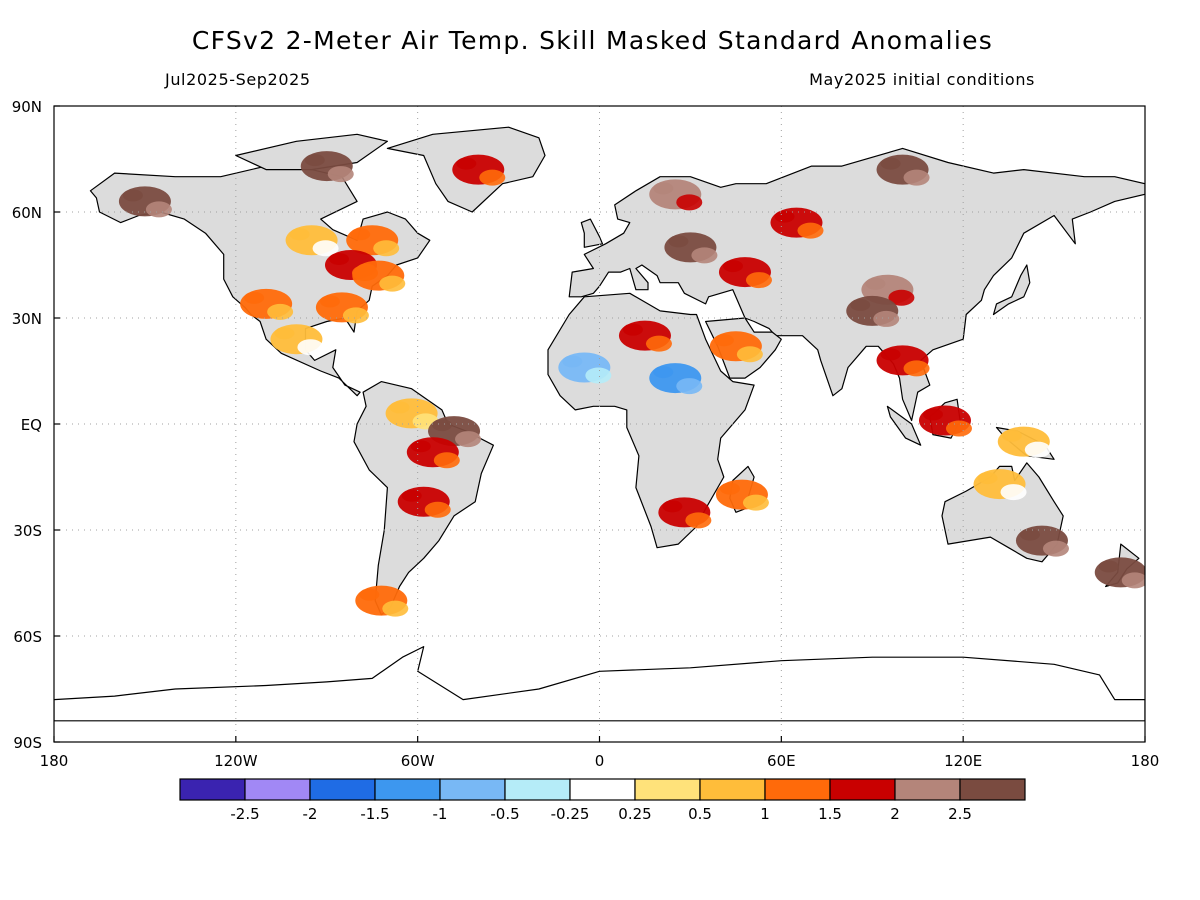 This screenshot has height=900, width=1200. What do you see at coordinates (570, 814) in the screenshot?
I see `colorbar-label: -0.25` at bounding box center [570, 814].